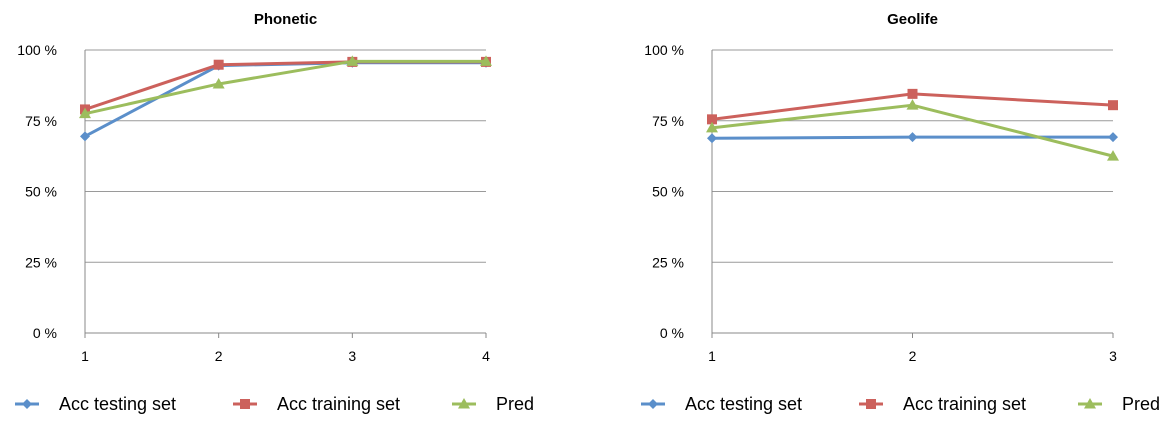 The image size is (1160, 428). What do you see at coordinates (486, 356) in the screenshot?
I see `x-tick-label: 4` at bounding box center [486, 356].